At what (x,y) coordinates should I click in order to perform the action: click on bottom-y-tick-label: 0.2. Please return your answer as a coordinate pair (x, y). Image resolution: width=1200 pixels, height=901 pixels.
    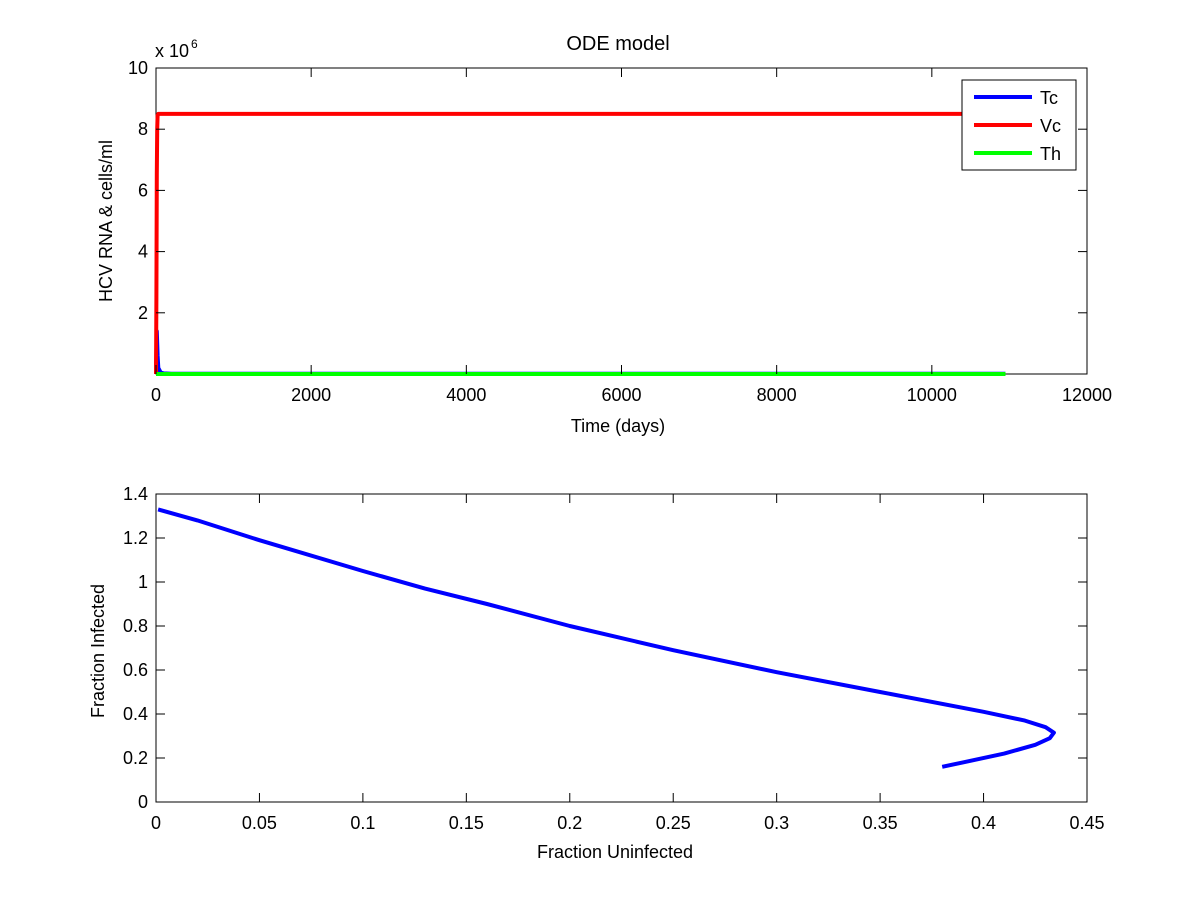
    Looking at the image, I should click on (135, 758).